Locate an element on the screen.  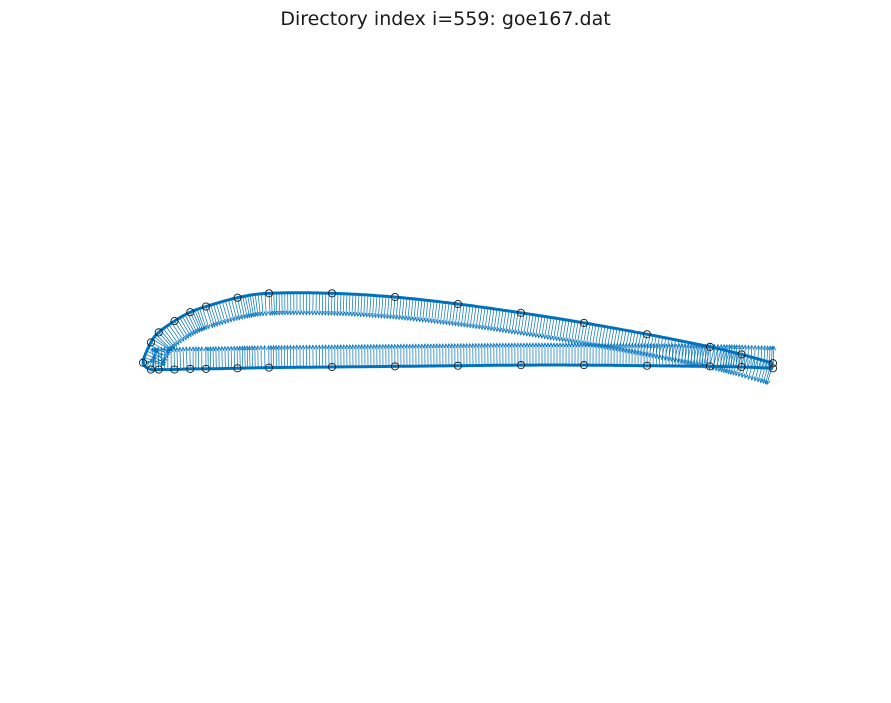
airfoil-curve is located at coordinates (457, 331).